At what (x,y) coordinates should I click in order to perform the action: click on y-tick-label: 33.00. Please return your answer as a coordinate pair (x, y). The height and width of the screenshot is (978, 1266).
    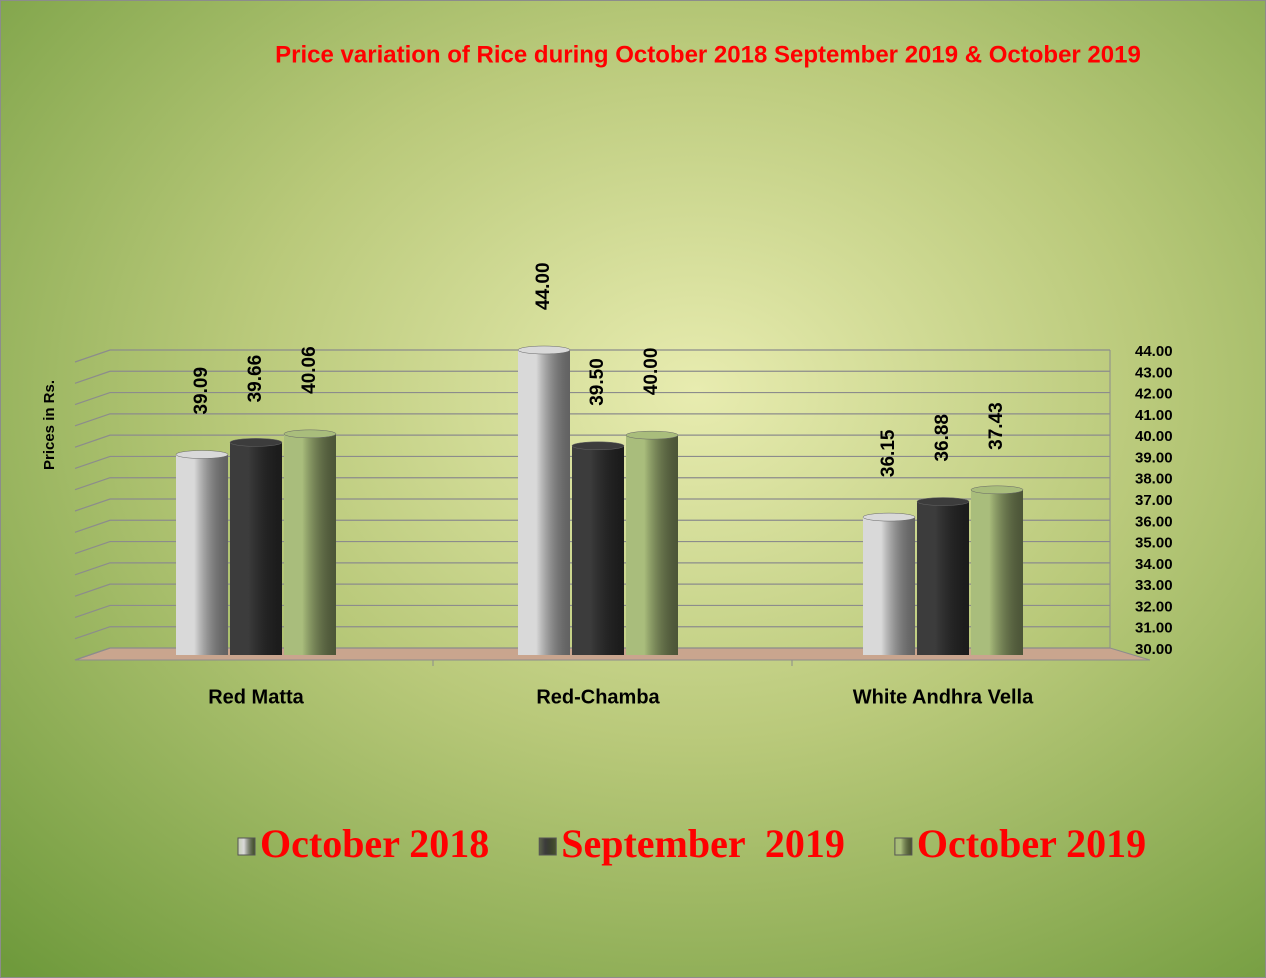
    Looking at the image, I should click on (1154, 585).